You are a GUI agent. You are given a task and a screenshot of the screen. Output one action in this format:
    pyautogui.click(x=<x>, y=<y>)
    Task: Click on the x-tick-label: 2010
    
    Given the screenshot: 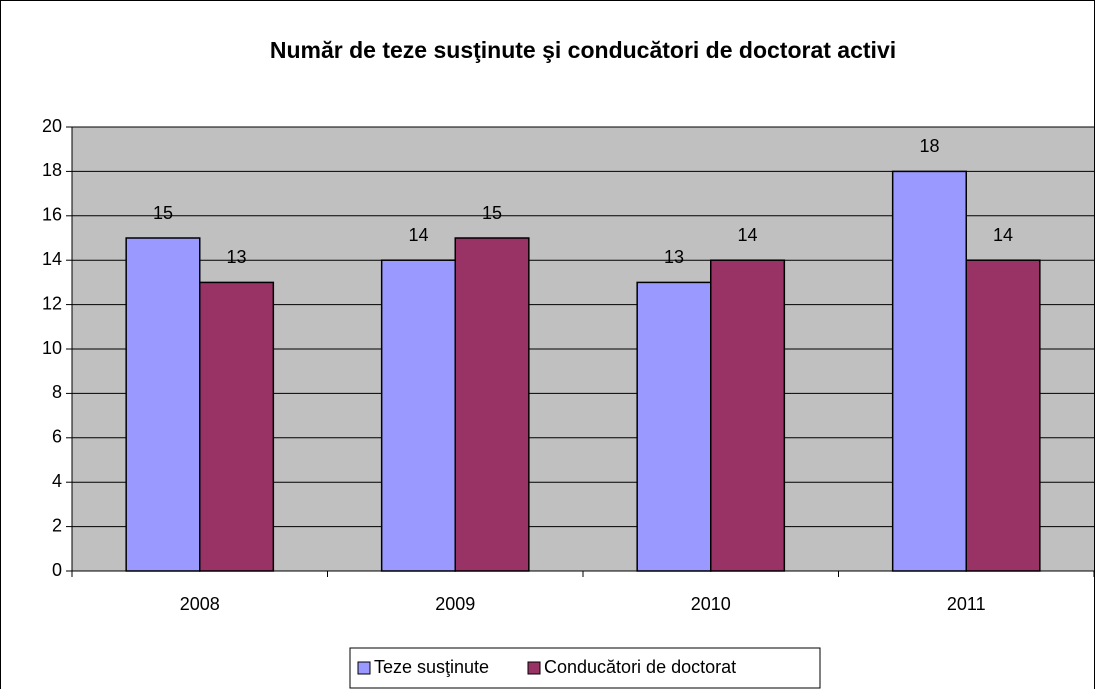 What is the action you would take?
    pyautogui.click(x=711, y=604)
    